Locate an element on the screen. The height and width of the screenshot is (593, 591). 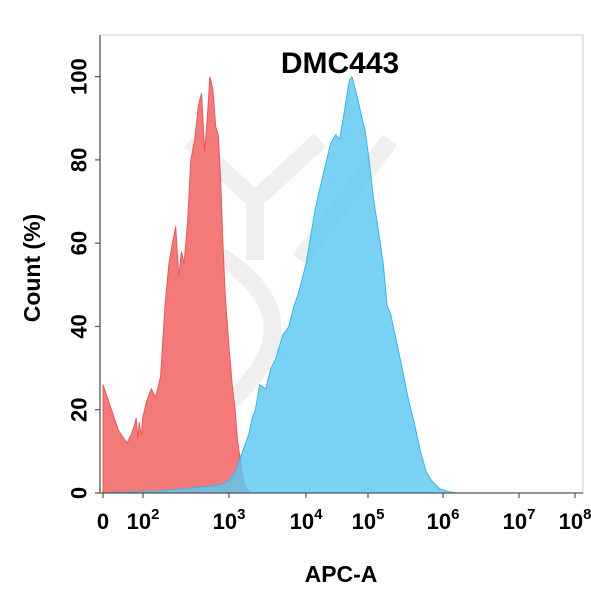
y-tick-label: 80 is located at coordinates (79, 160).